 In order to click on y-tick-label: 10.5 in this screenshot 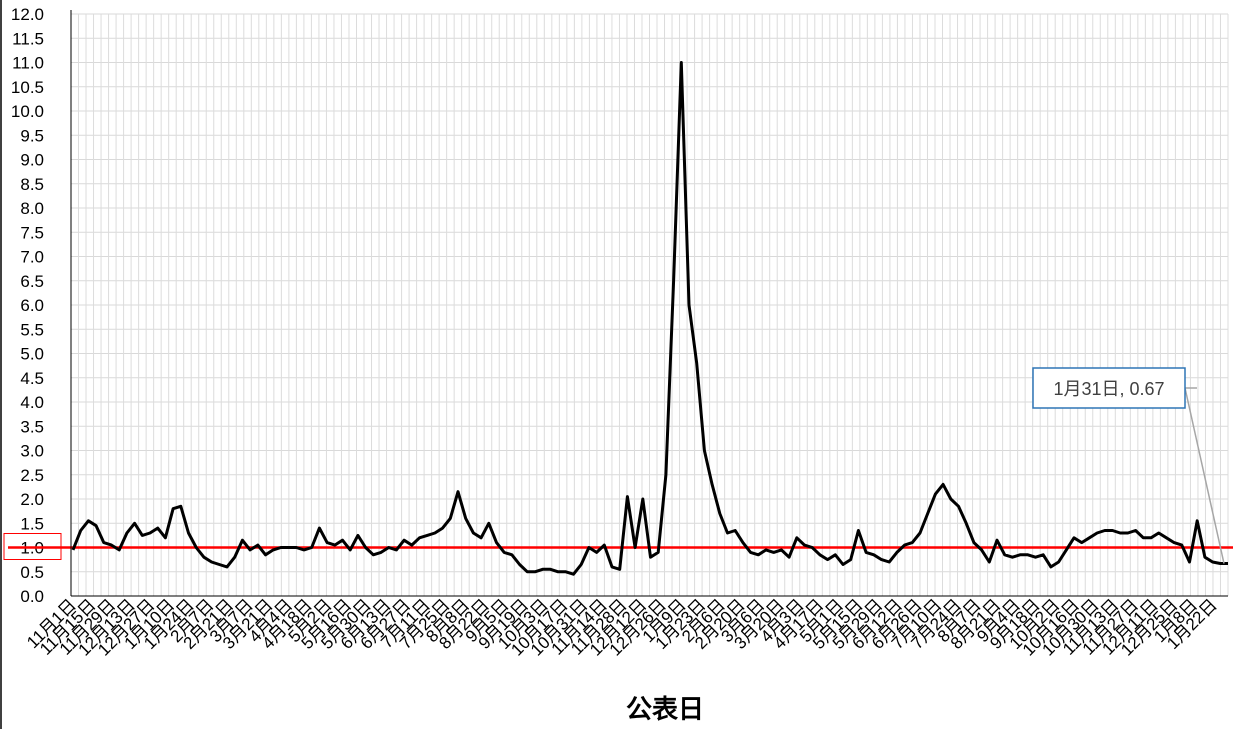, I will do `click(27, 87)`.